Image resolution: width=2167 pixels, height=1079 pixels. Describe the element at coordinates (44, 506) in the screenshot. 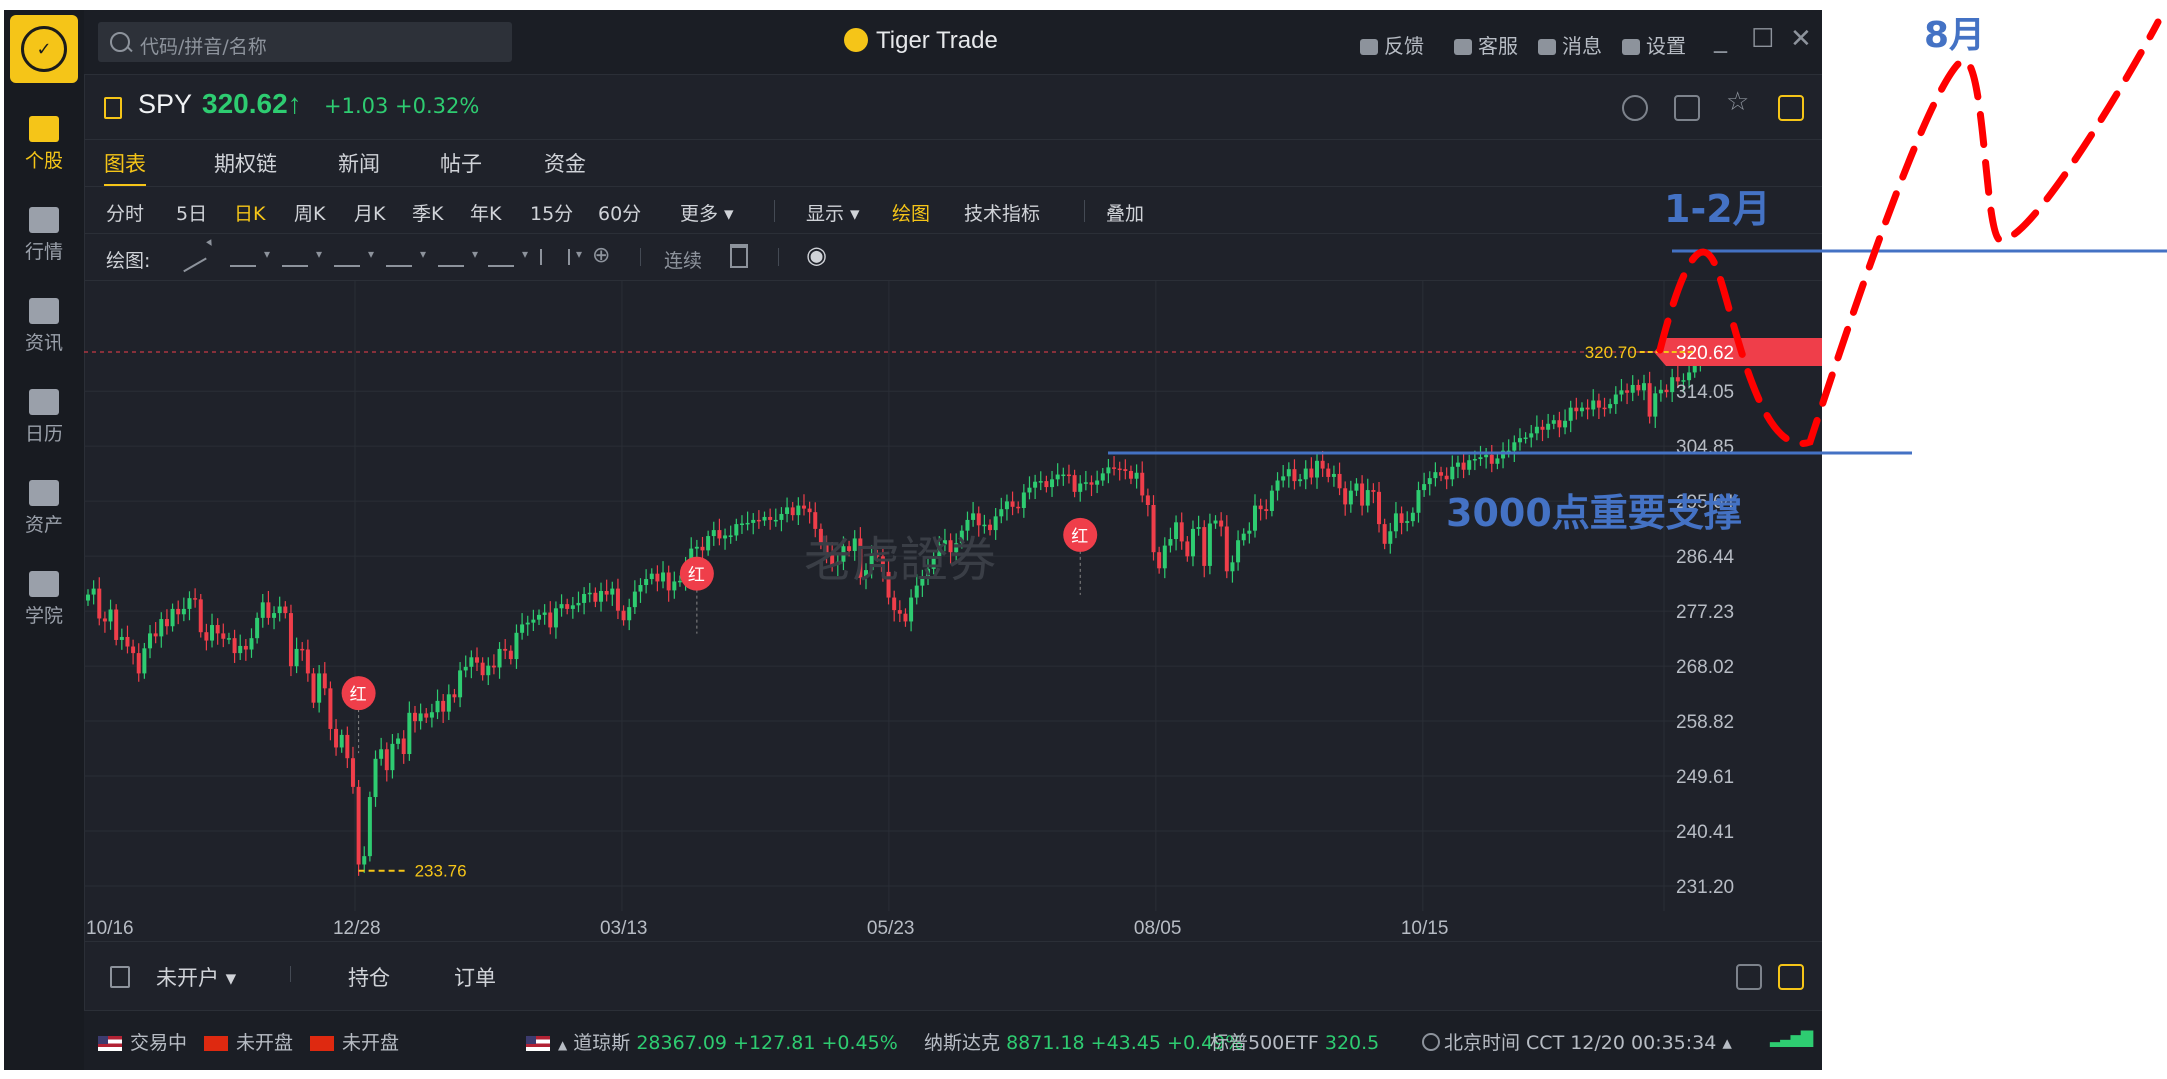

I see `nav-item-assets: 资产` at that location.